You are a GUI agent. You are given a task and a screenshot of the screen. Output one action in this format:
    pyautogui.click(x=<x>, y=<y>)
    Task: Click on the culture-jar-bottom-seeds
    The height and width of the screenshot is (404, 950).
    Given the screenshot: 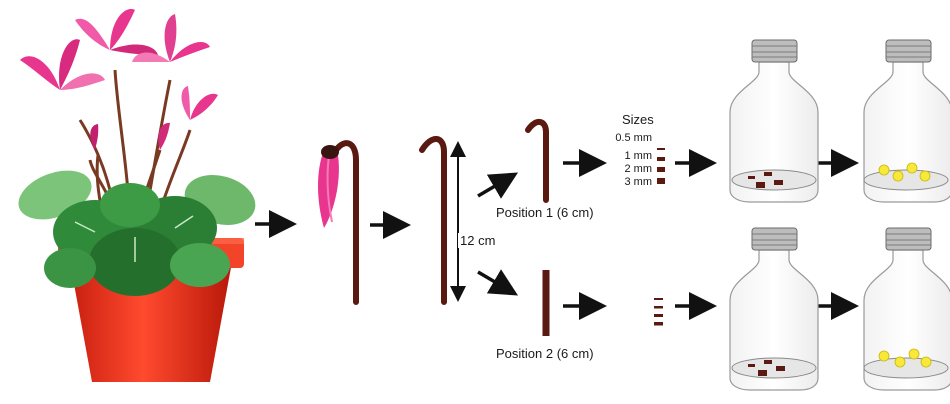 What is the action you would take?
    pyautogui.click(x=906, y=309)
    